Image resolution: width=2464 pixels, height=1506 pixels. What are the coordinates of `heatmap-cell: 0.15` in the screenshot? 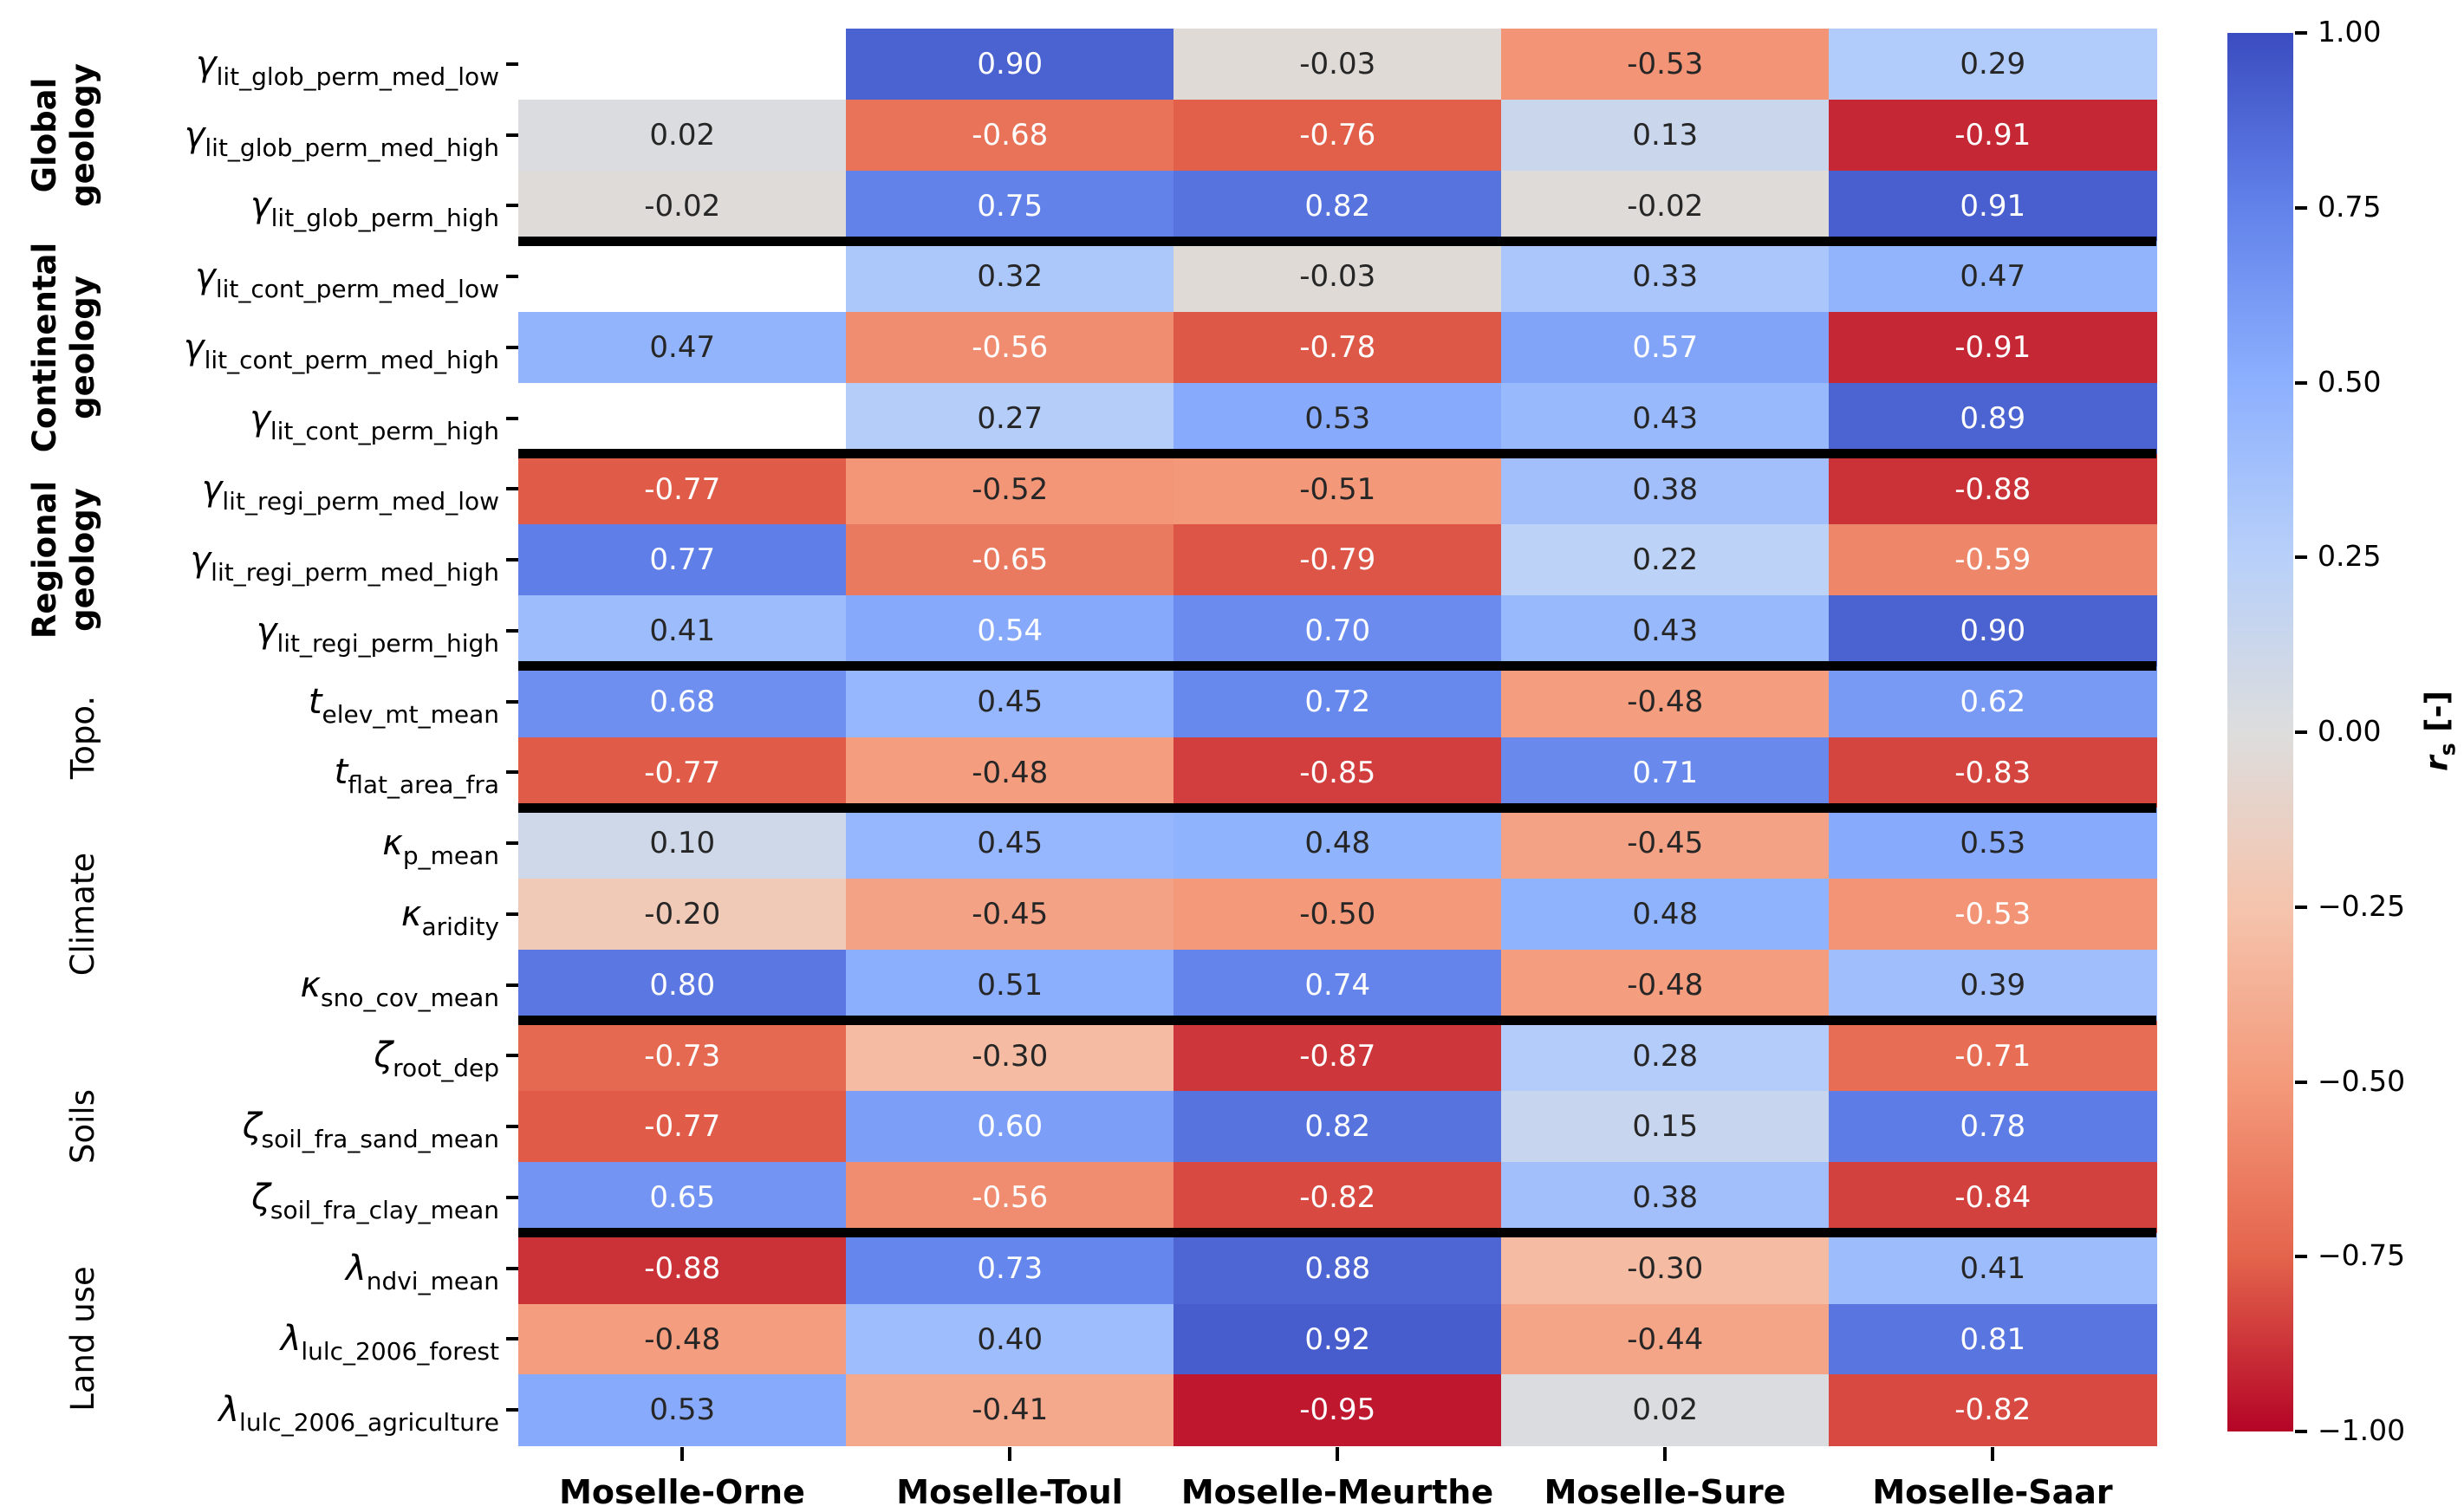 It's located at (1666, 1127).